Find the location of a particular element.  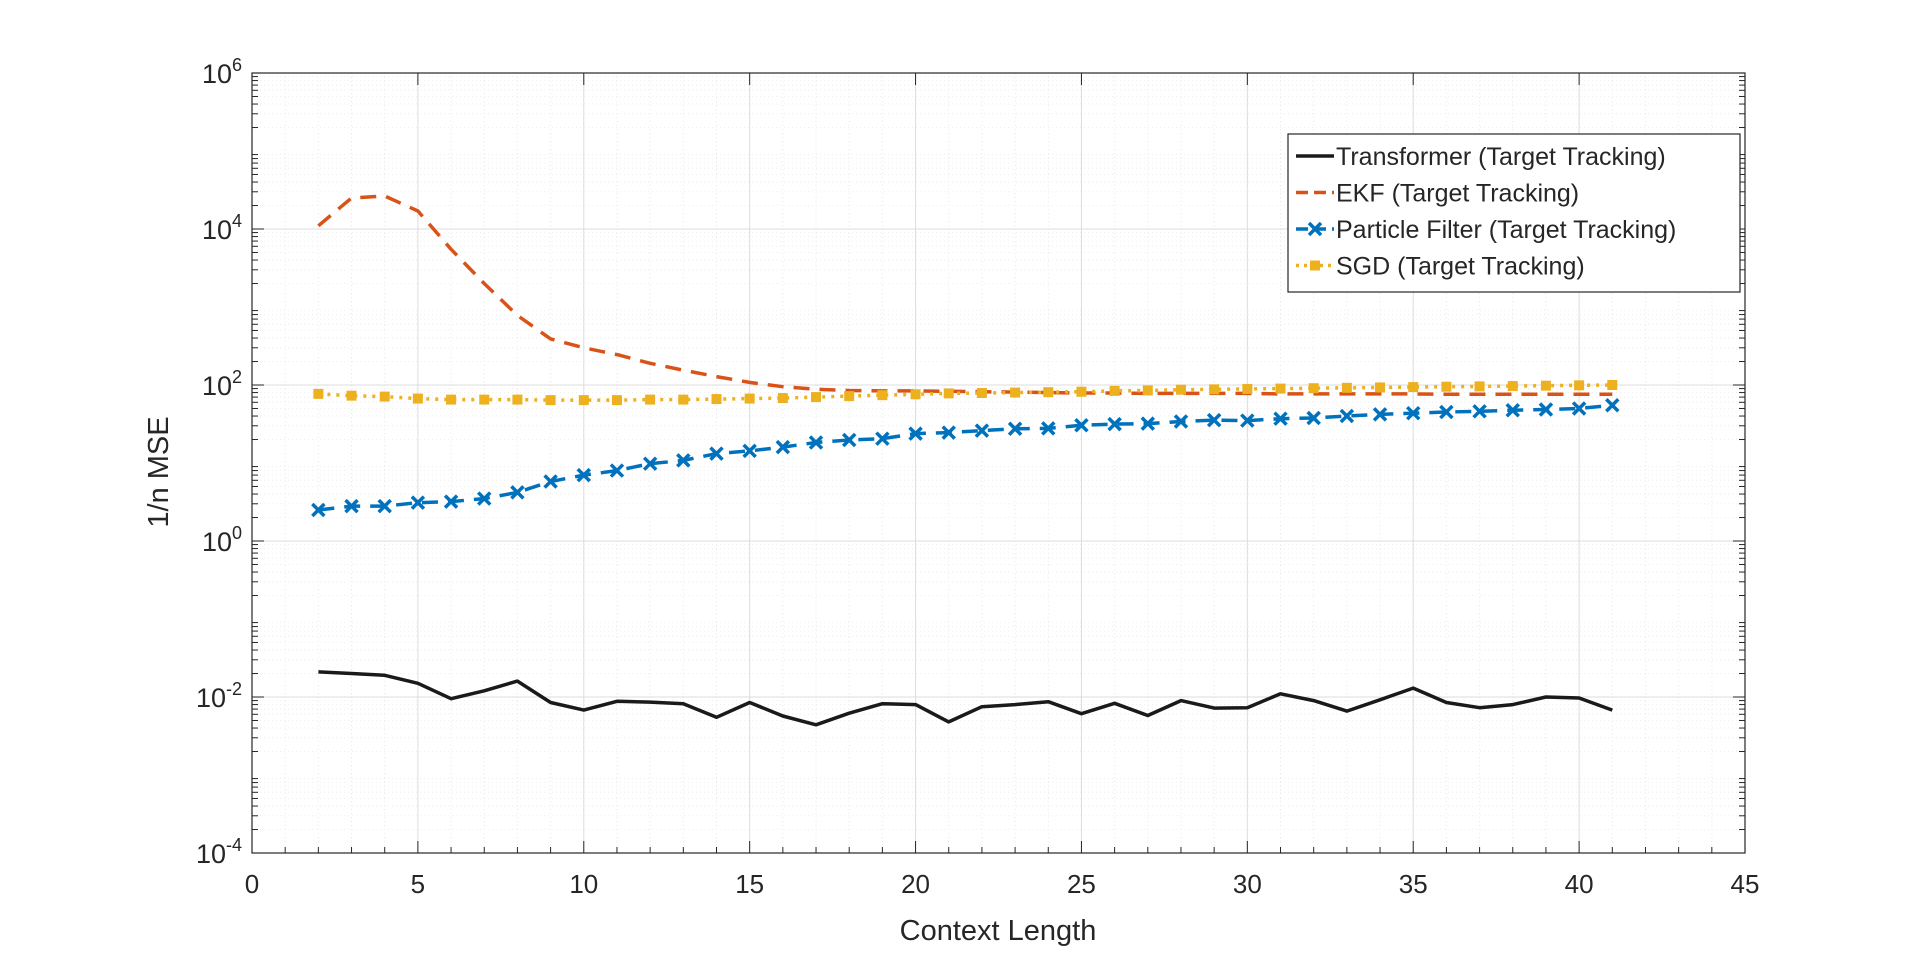

x-tick-label: 15 is located at coordinates (749, 884).